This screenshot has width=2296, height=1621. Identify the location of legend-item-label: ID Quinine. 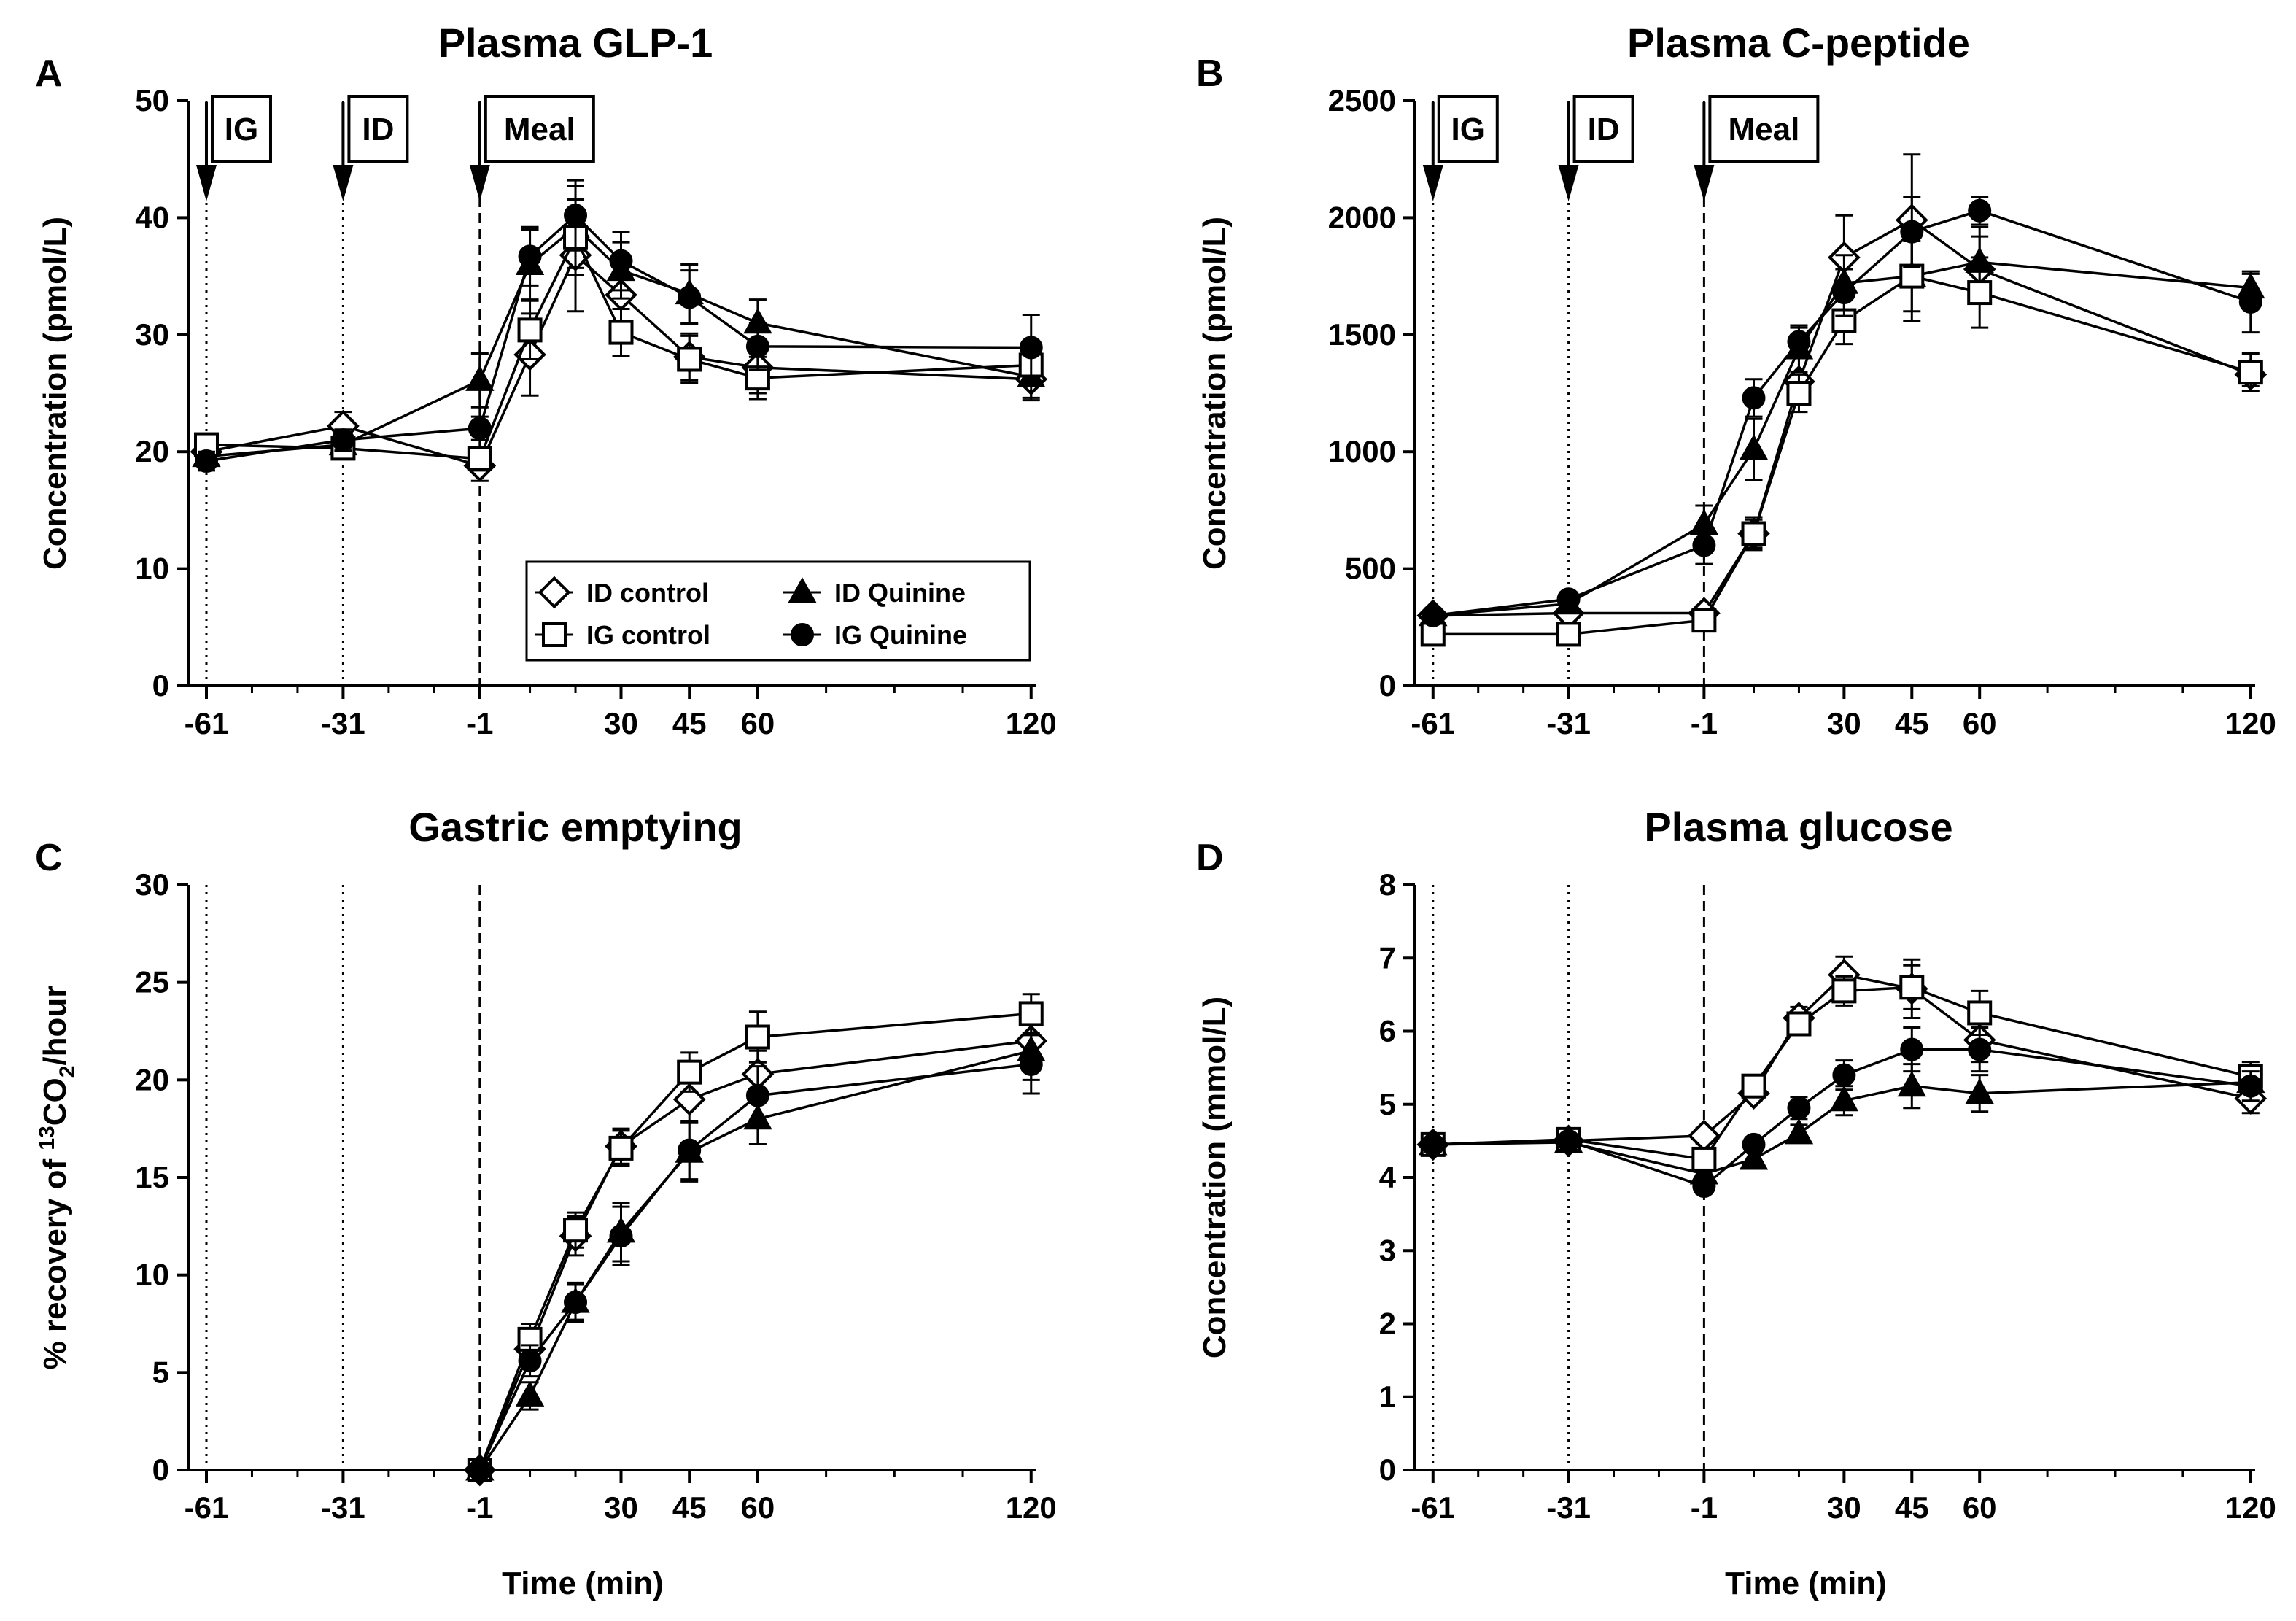
(900, 593).